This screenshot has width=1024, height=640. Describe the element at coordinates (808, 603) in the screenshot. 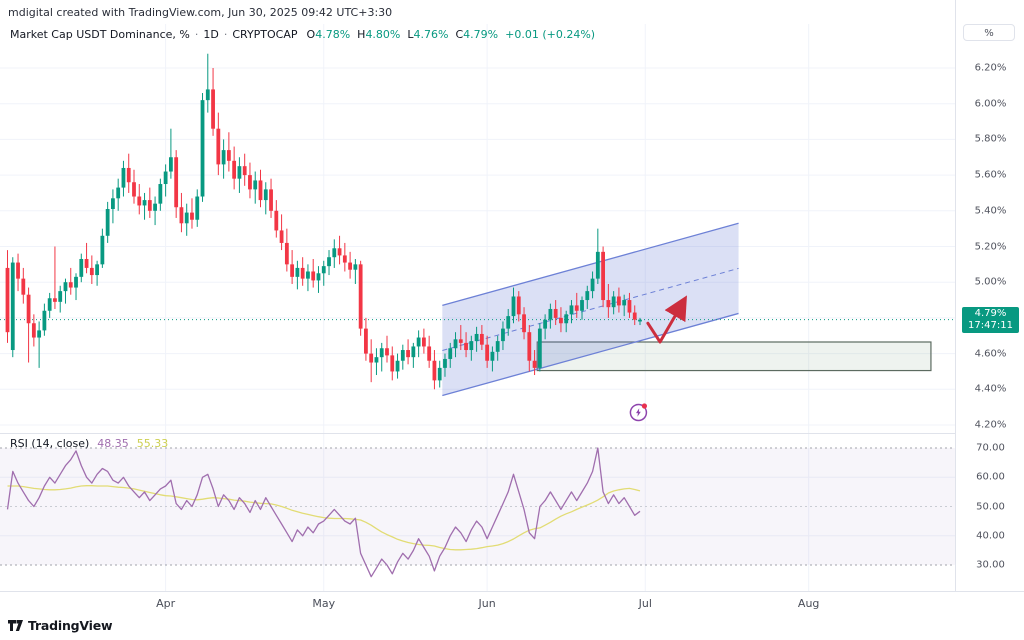

I see `month-label: Aug` at that location.